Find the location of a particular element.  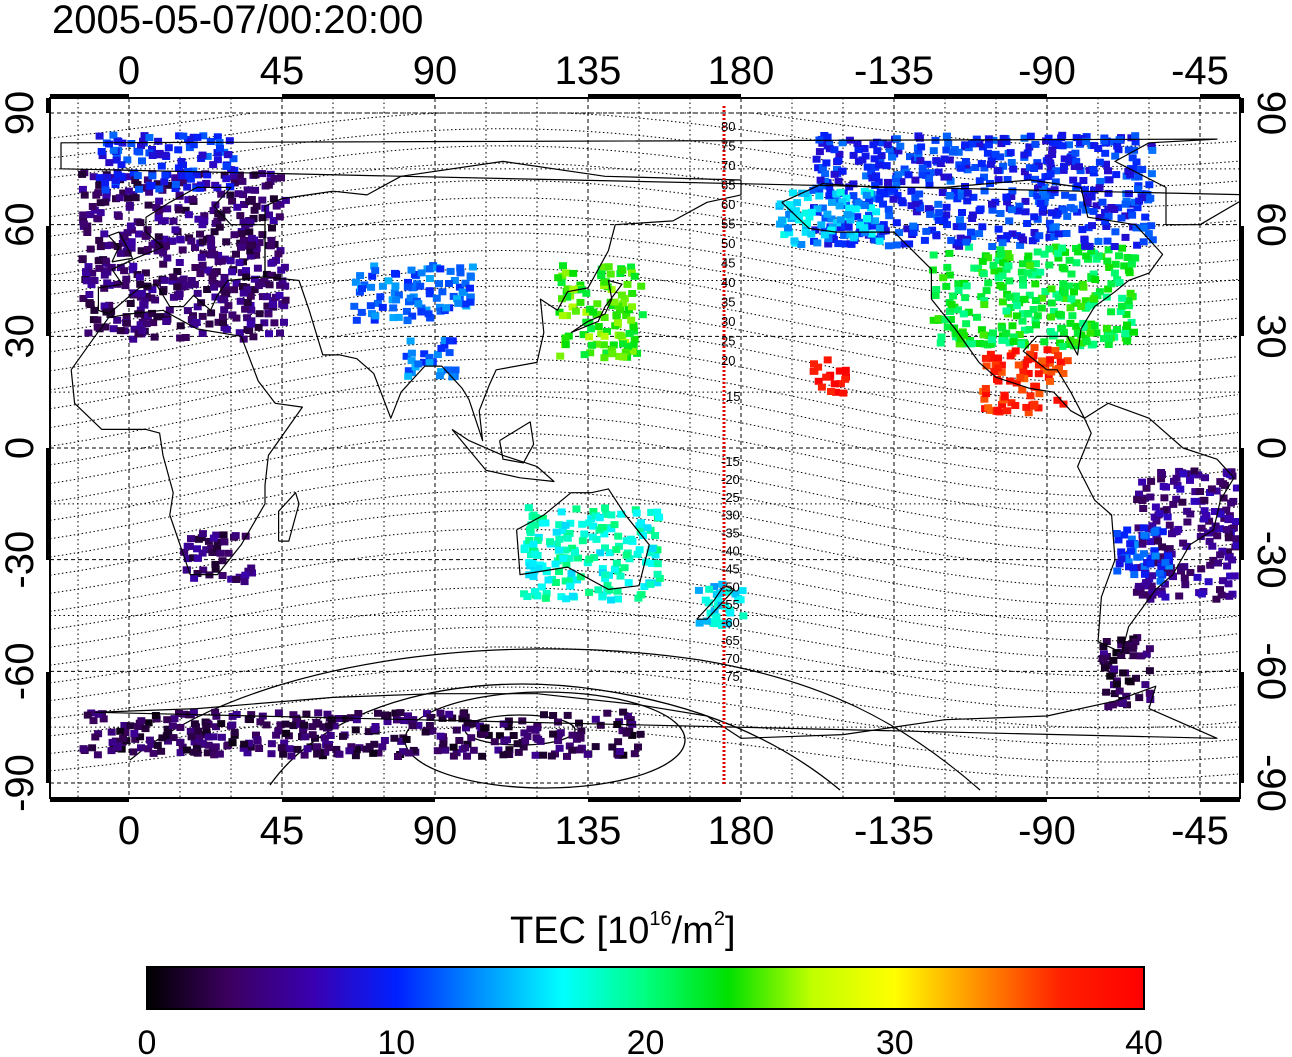

magnetic-lat-label: -65 is located at coordinates (730, 640).